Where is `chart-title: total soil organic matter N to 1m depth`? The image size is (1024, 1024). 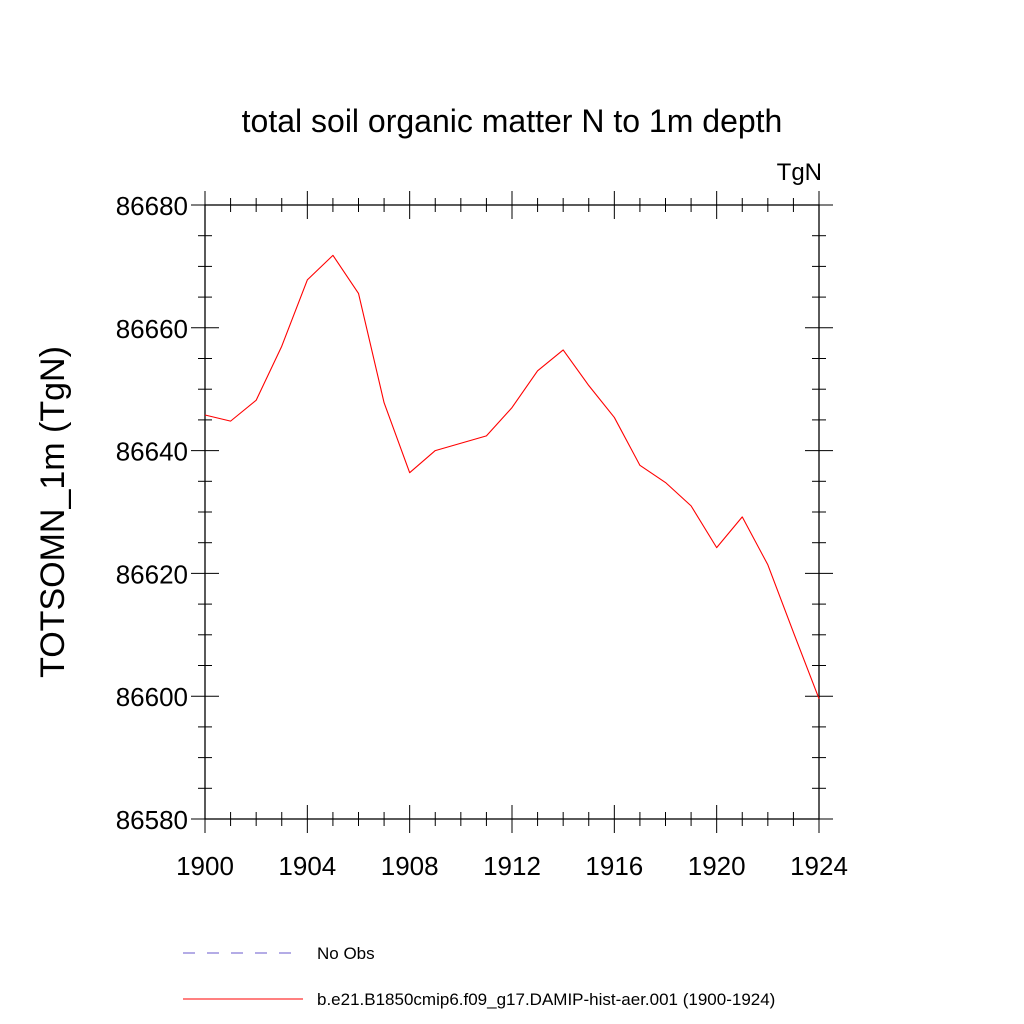 chart-title: total soil organic matter N to 1m depth is located at coordinates (512, 121).